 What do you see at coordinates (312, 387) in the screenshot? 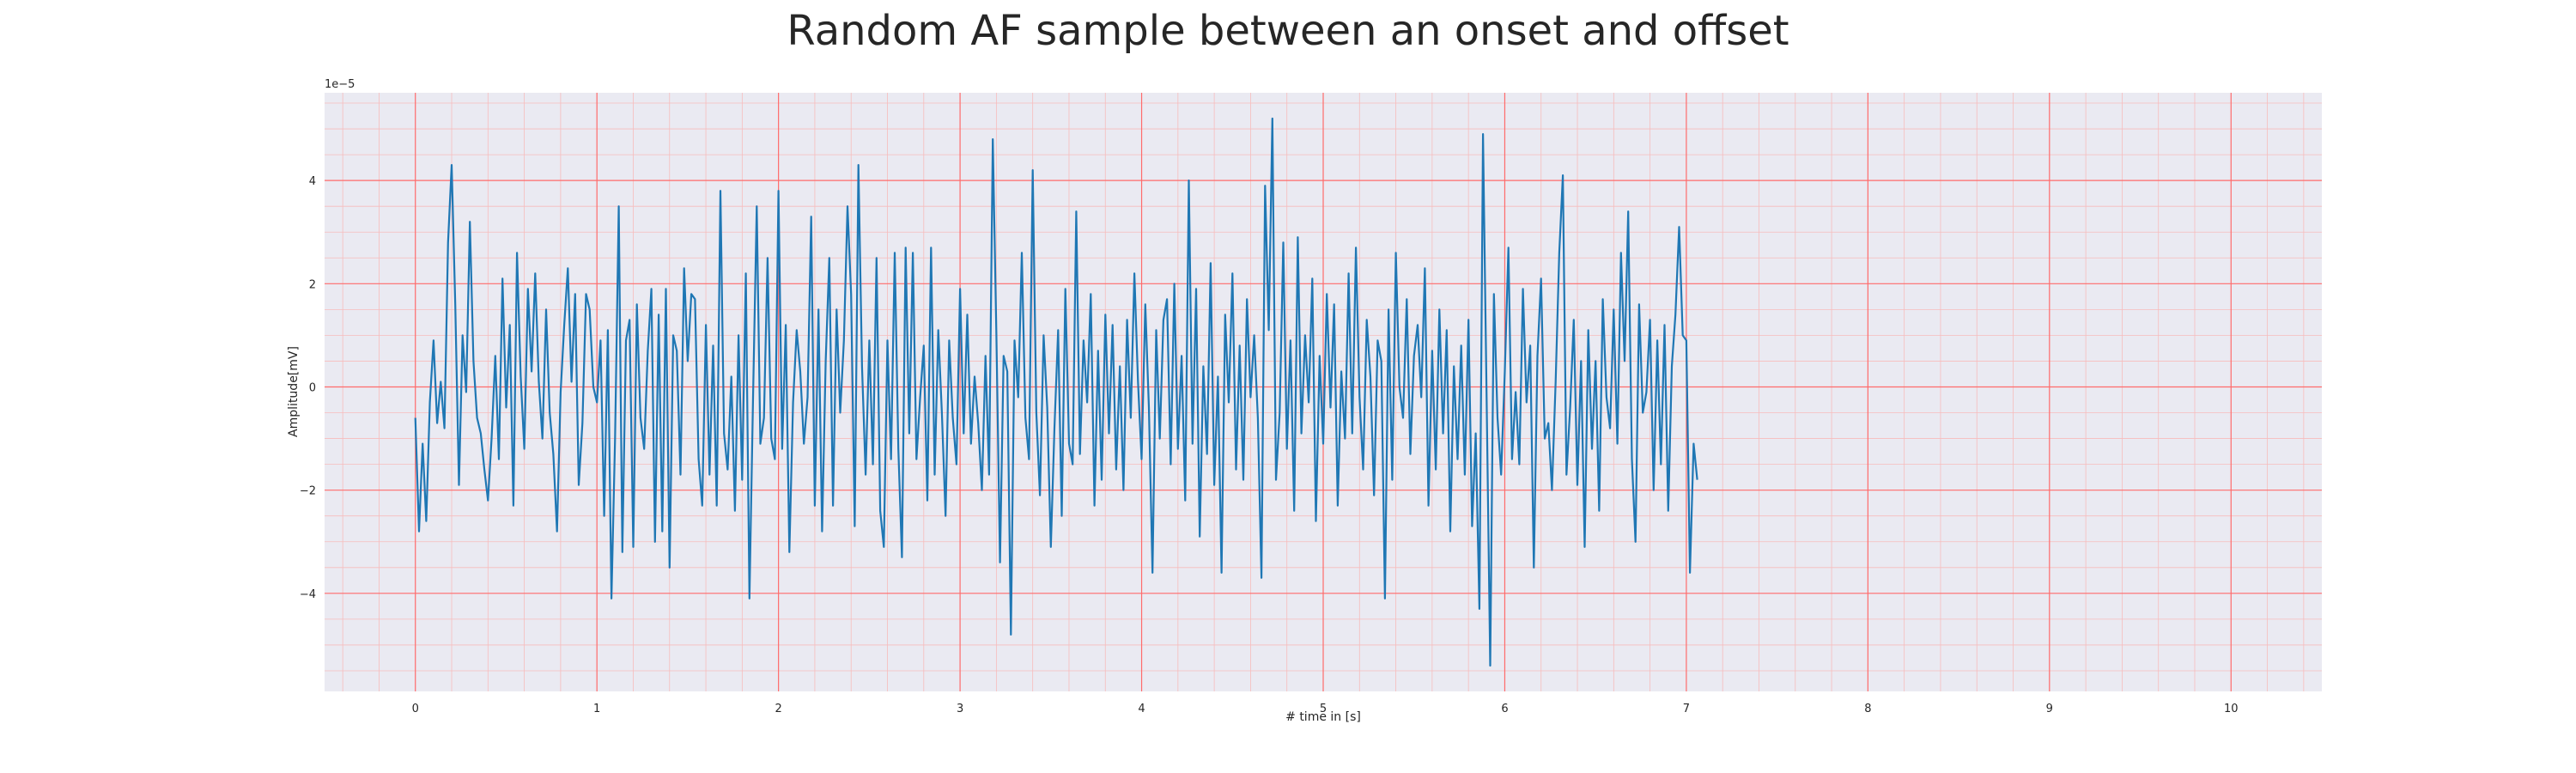
I see `y-tick-label: 0` at bounding box center [312, 387].